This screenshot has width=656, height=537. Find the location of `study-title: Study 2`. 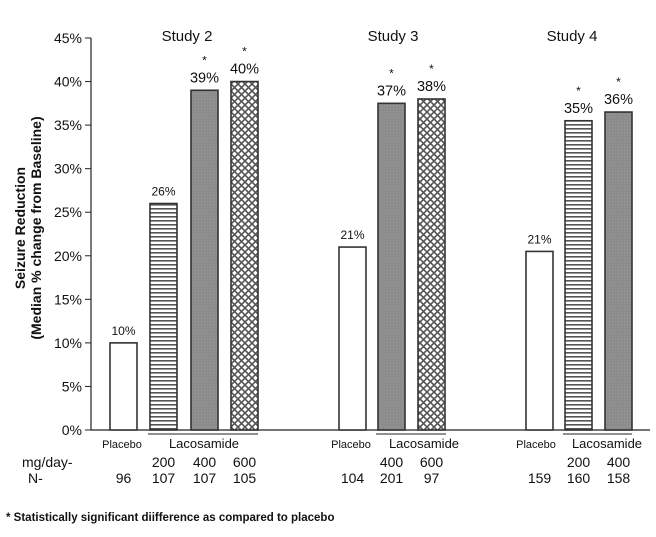

study-title: Study 2 is located at coordinates (187, 36).